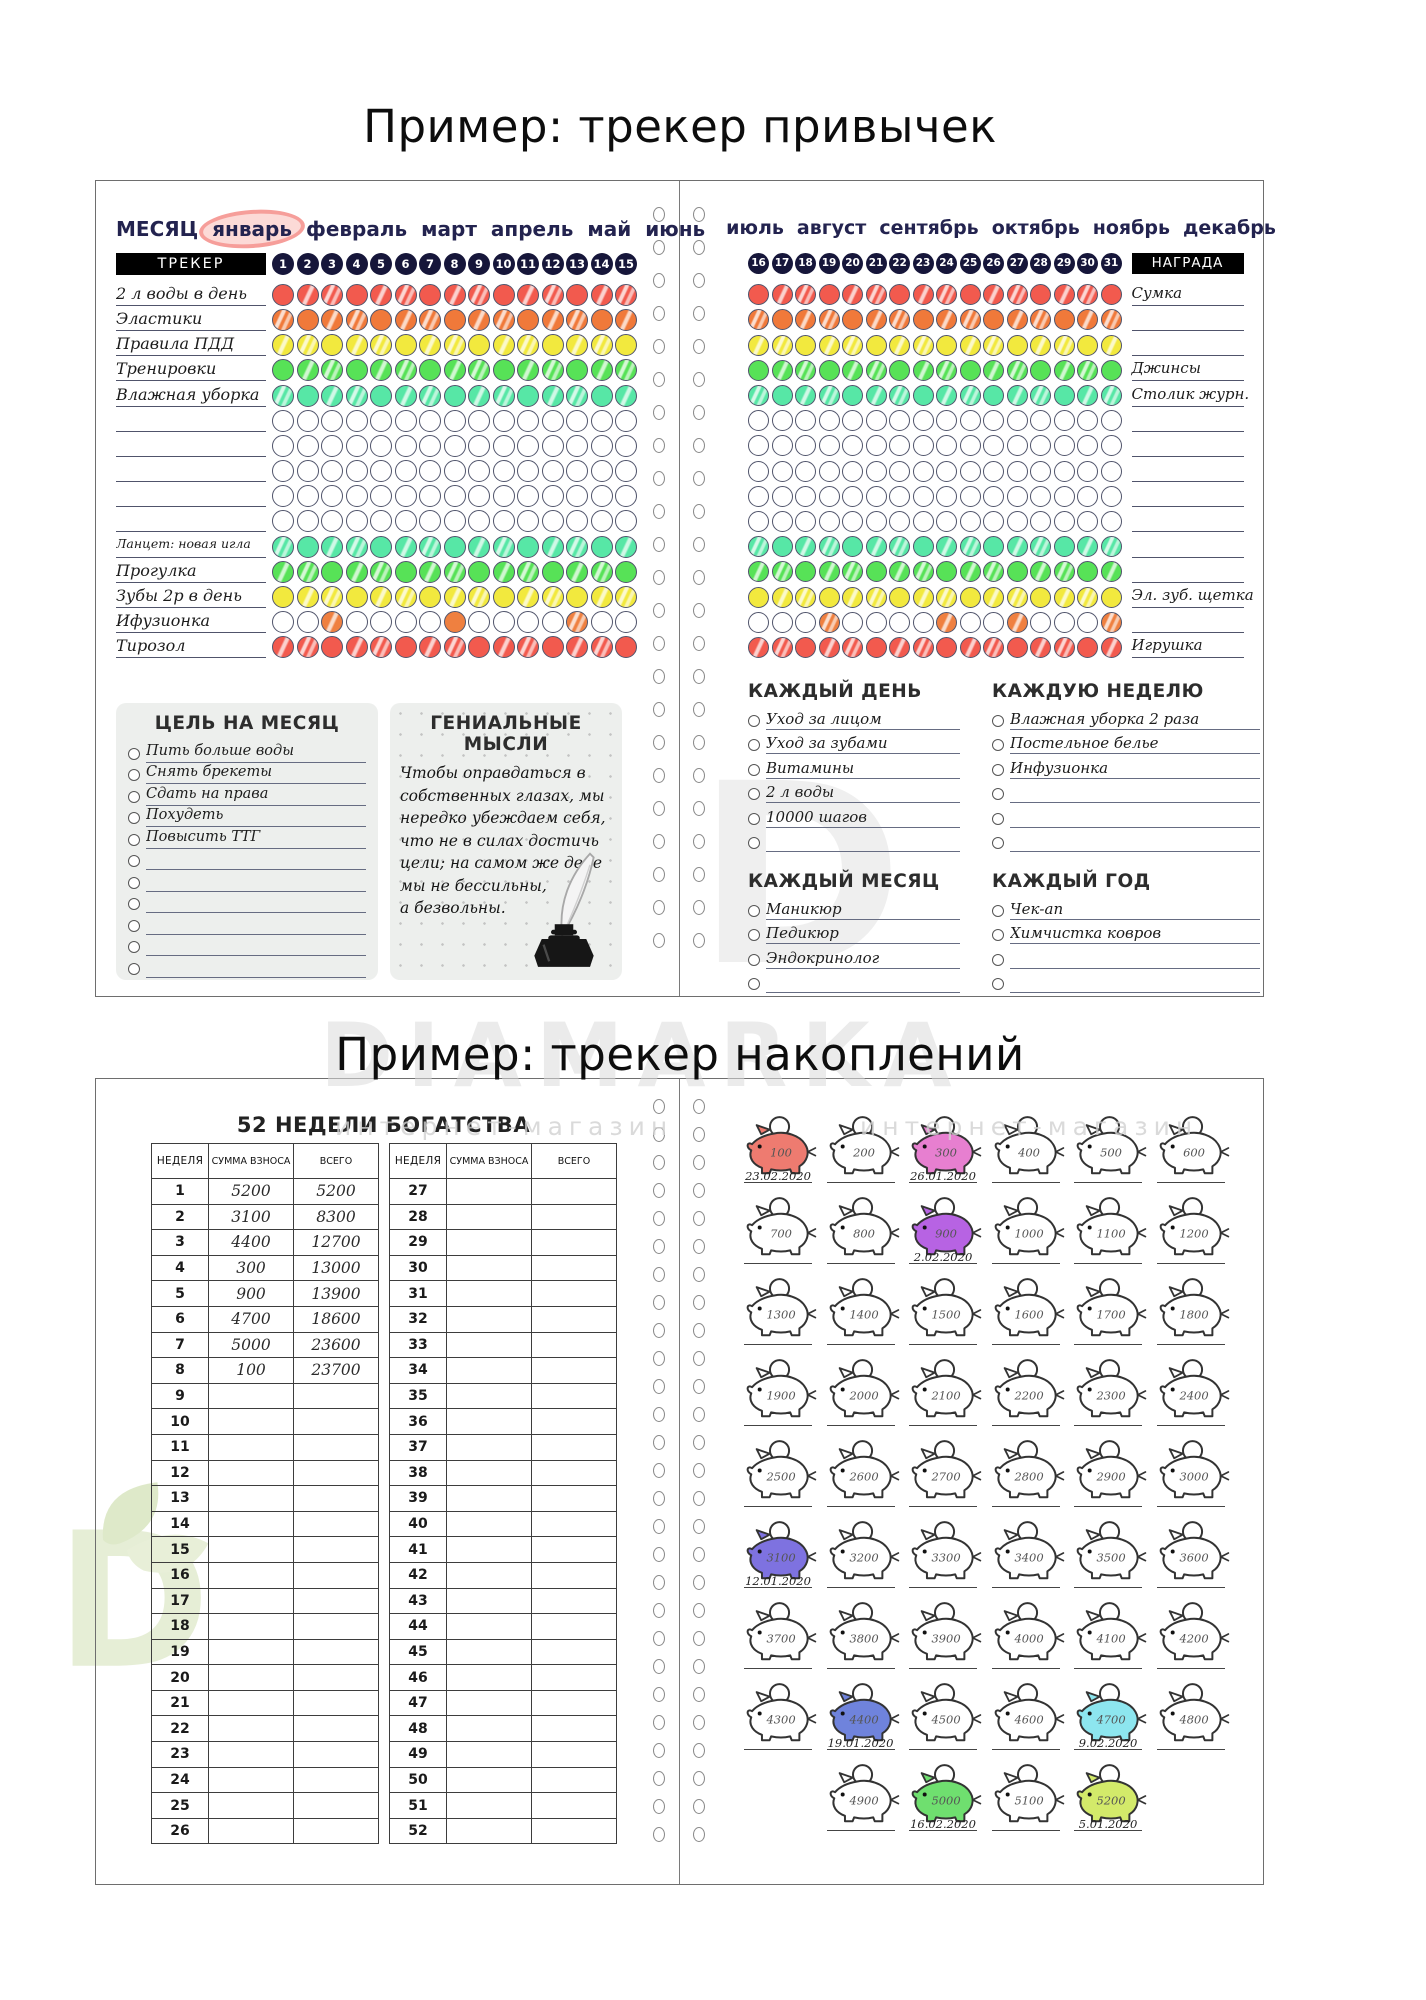 This screenshot has height=2000, width=1426. I want to click on svg-text: 3400, so click(1028, 1557).